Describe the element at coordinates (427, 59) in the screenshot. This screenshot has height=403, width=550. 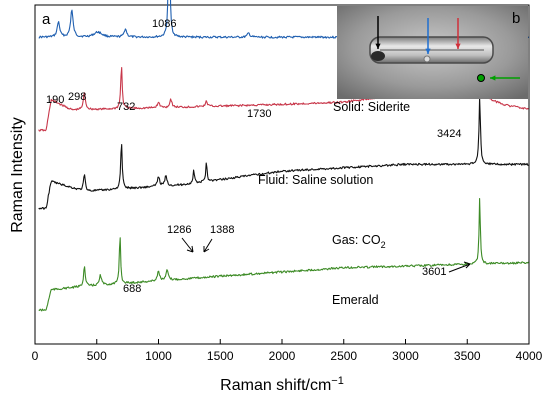
I see `inclusion-solid-grain` at that location.